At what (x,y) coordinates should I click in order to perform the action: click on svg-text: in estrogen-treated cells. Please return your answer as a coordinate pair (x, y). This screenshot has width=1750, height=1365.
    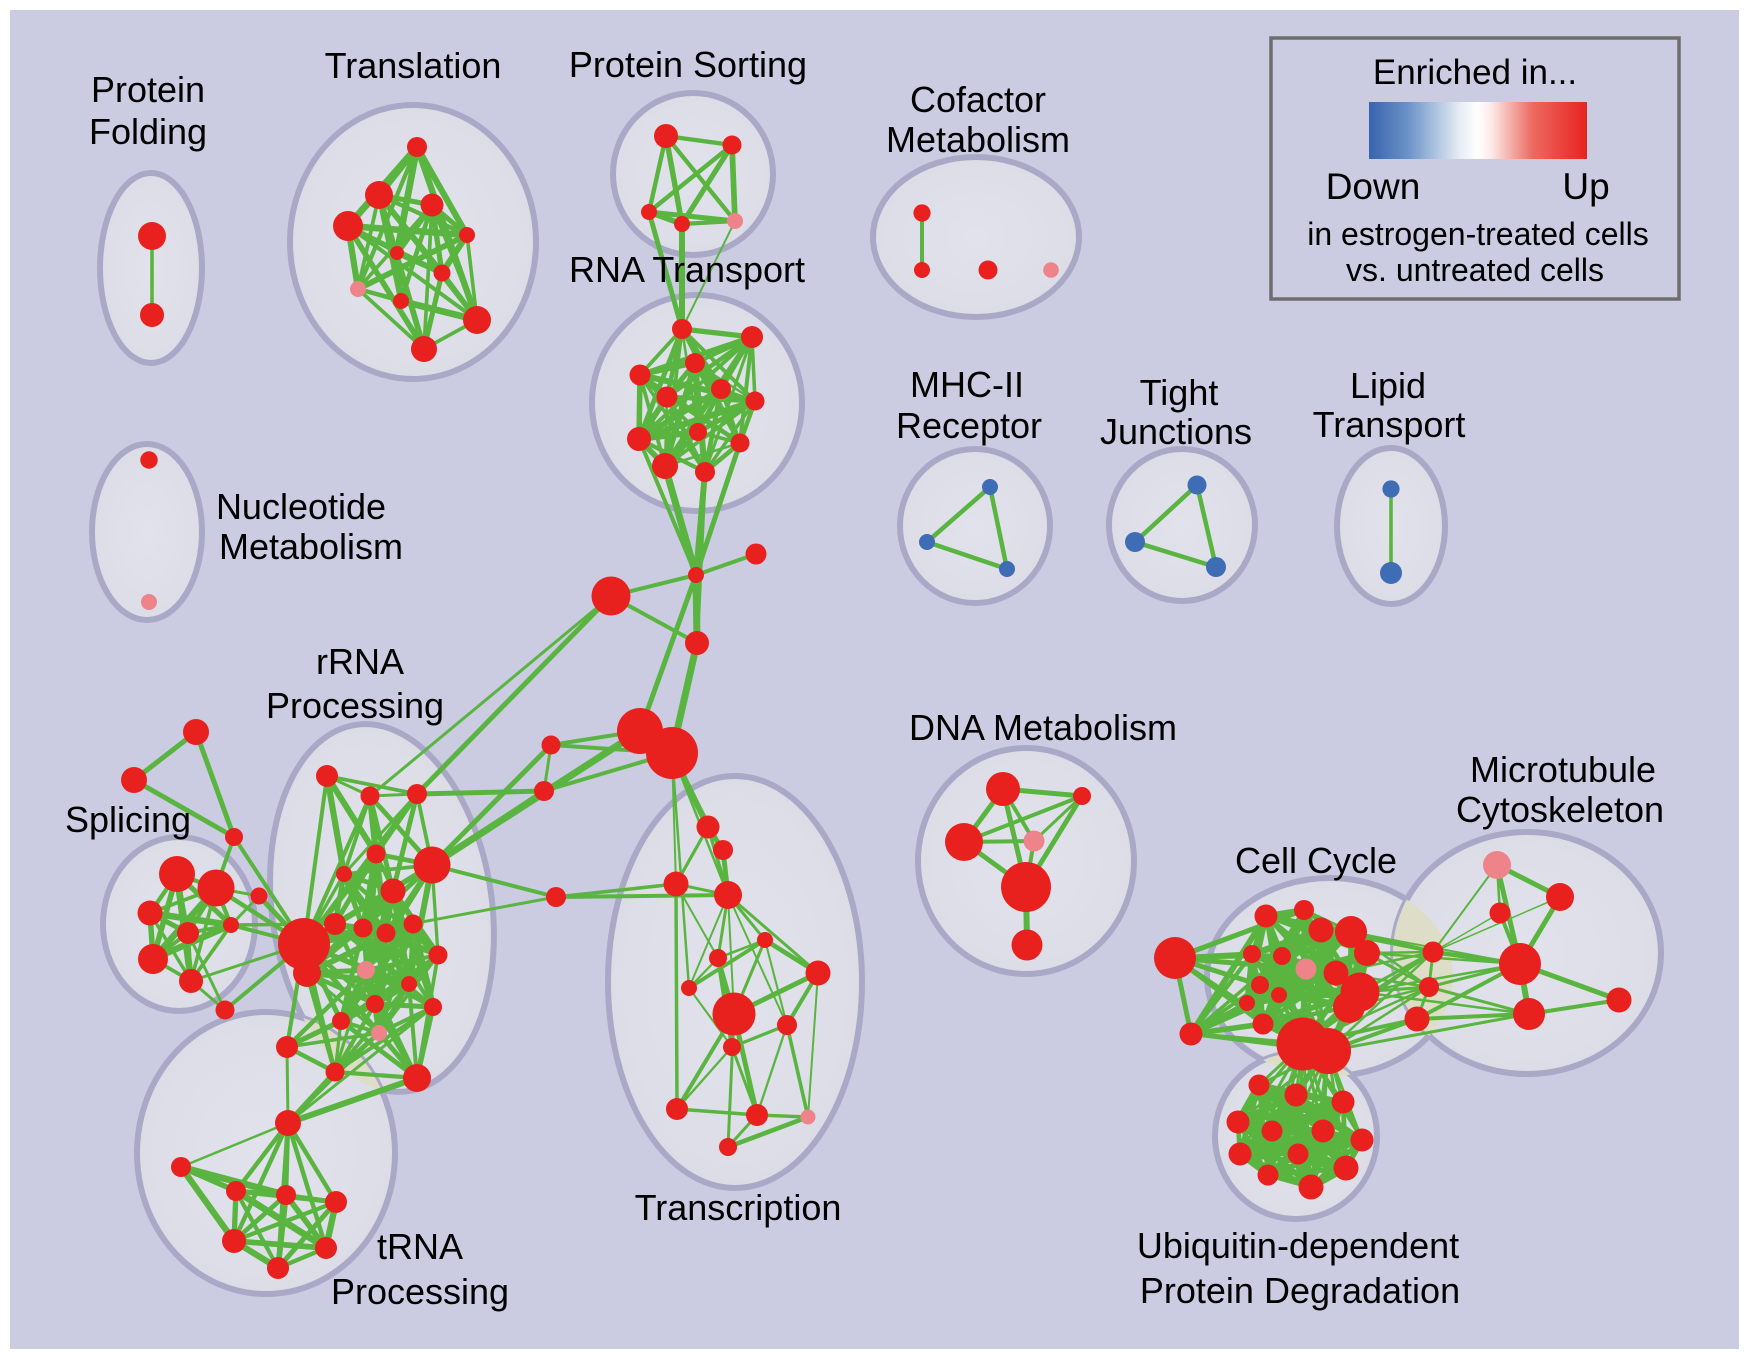
    Looking at the image, I should click on (1478, 234).